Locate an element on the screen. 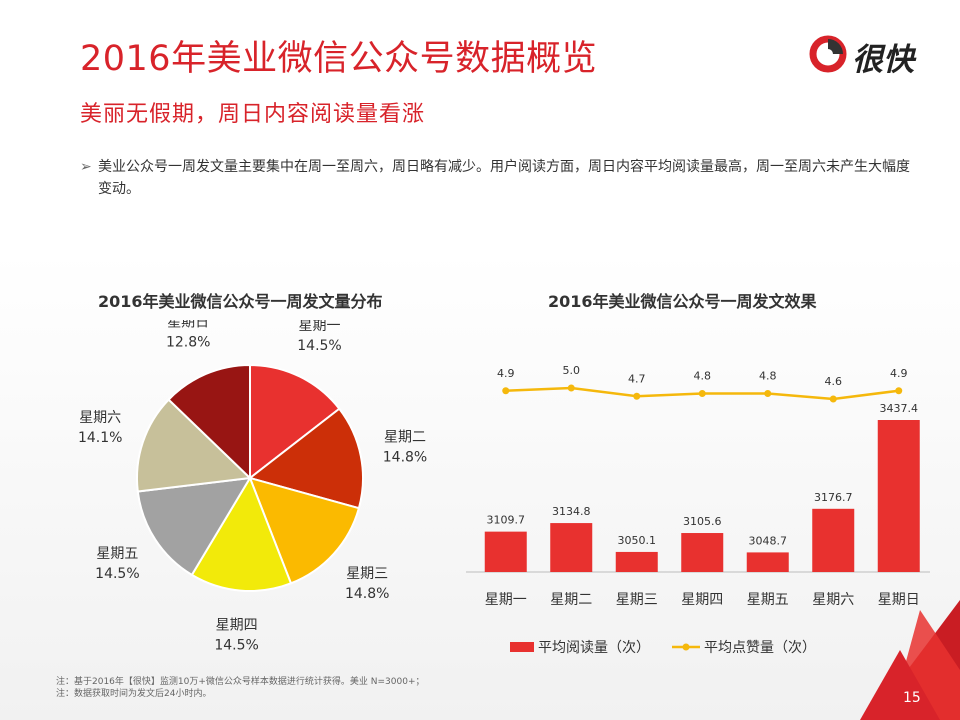  page-title: 2016年美业微信公众号数据概览 is located at coordinates (339, 59).